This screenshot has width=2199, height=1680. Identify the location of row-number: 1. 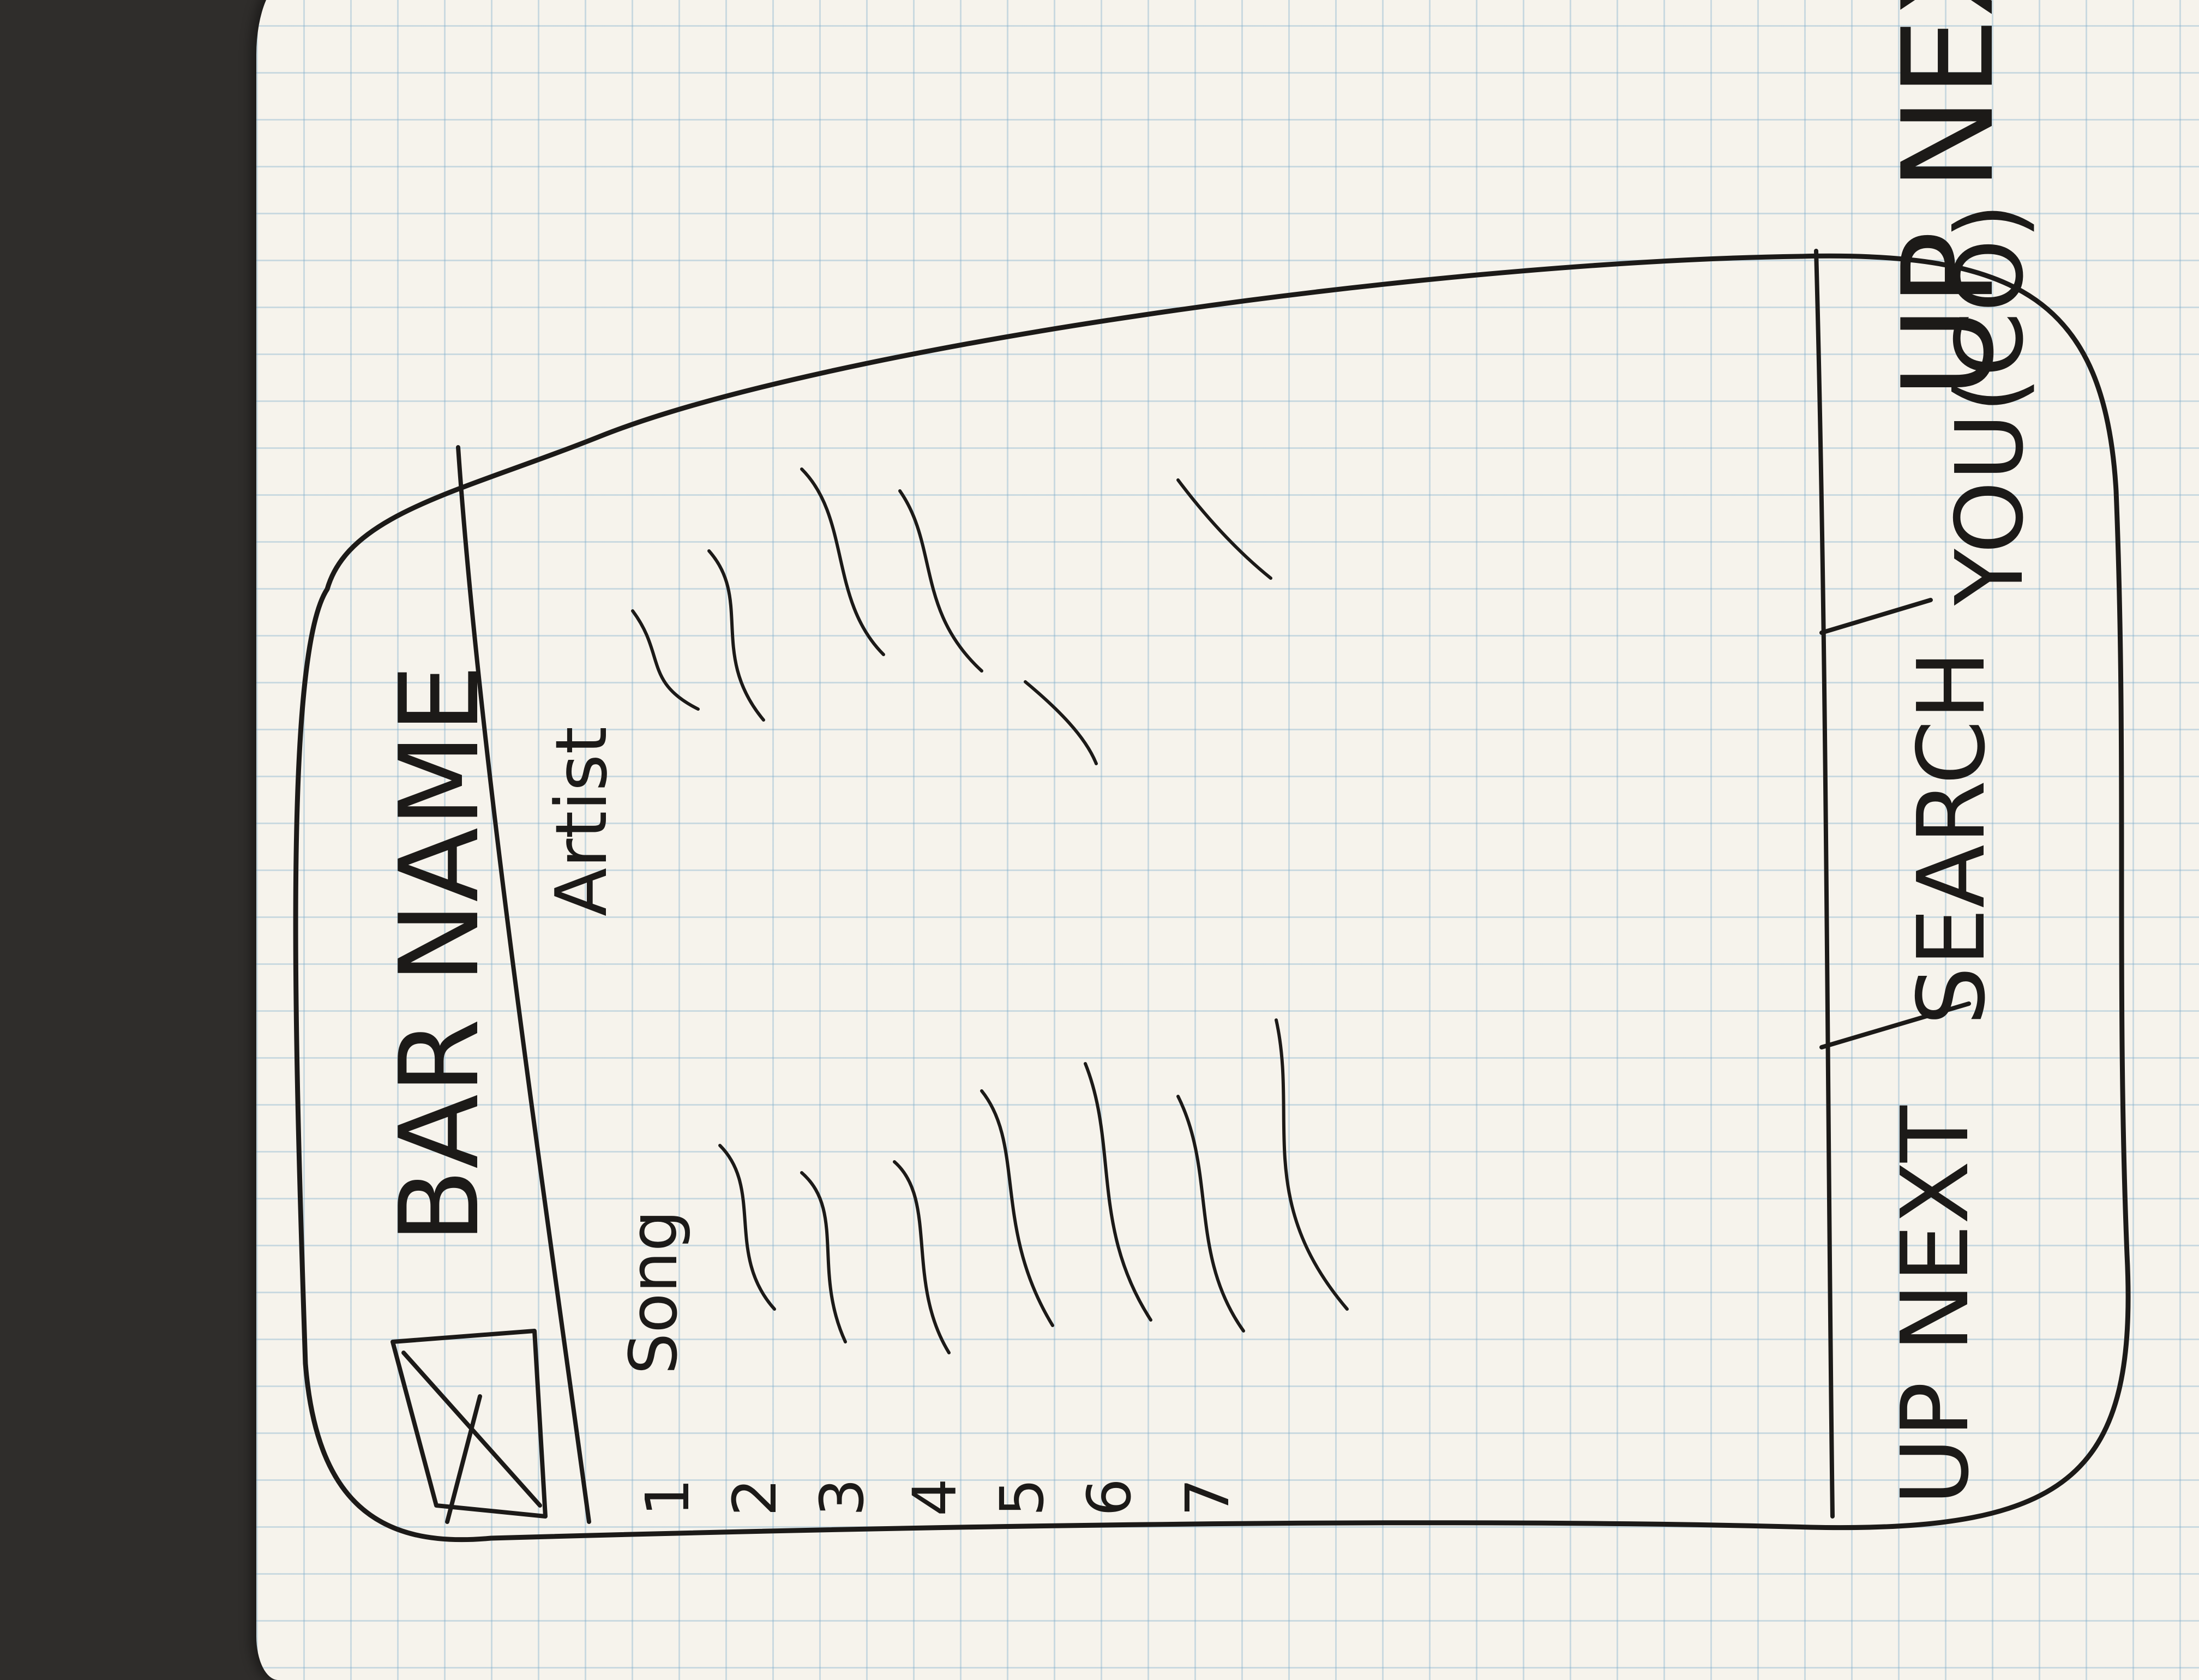
(667, 1497).